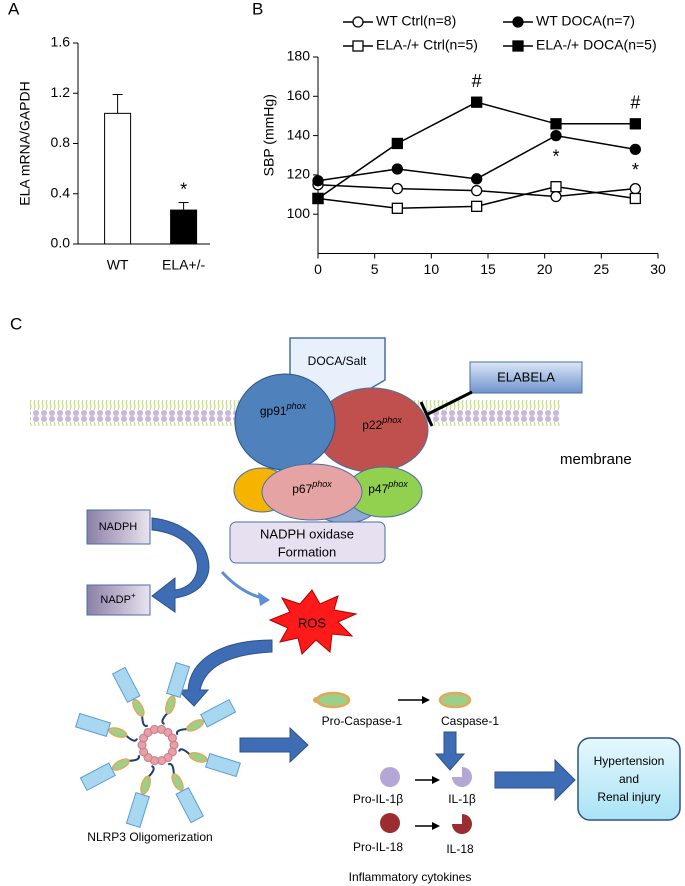 This screenshot has height=886, width=685. What do you see at coordinates (432, 269) in the screenshot?
I see `x-tick-label: 10` at bounding box center [432, 269].